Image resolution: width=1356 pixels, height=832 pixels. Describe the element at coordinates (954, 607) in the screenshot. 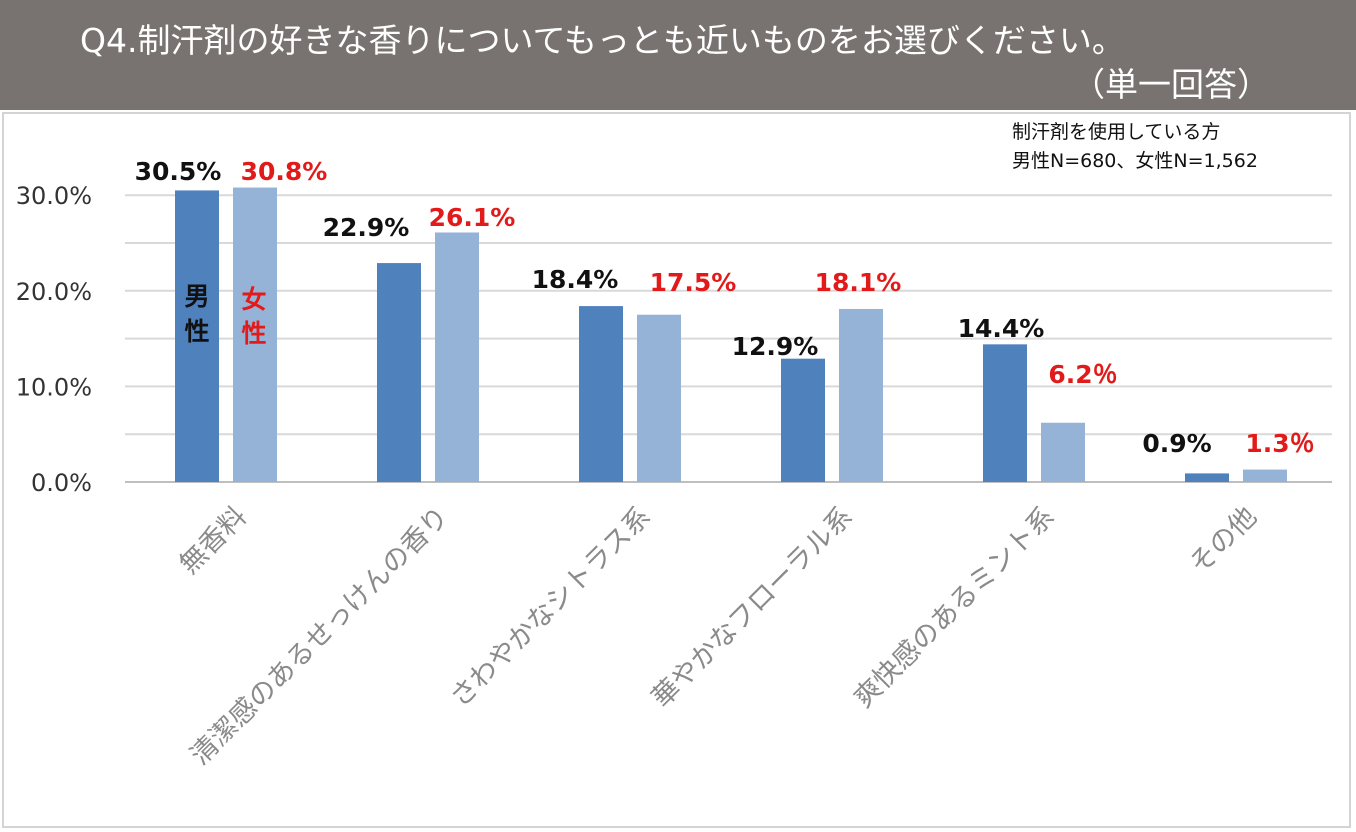

I see `category-label: 爽快感のあるミント系` at that location.